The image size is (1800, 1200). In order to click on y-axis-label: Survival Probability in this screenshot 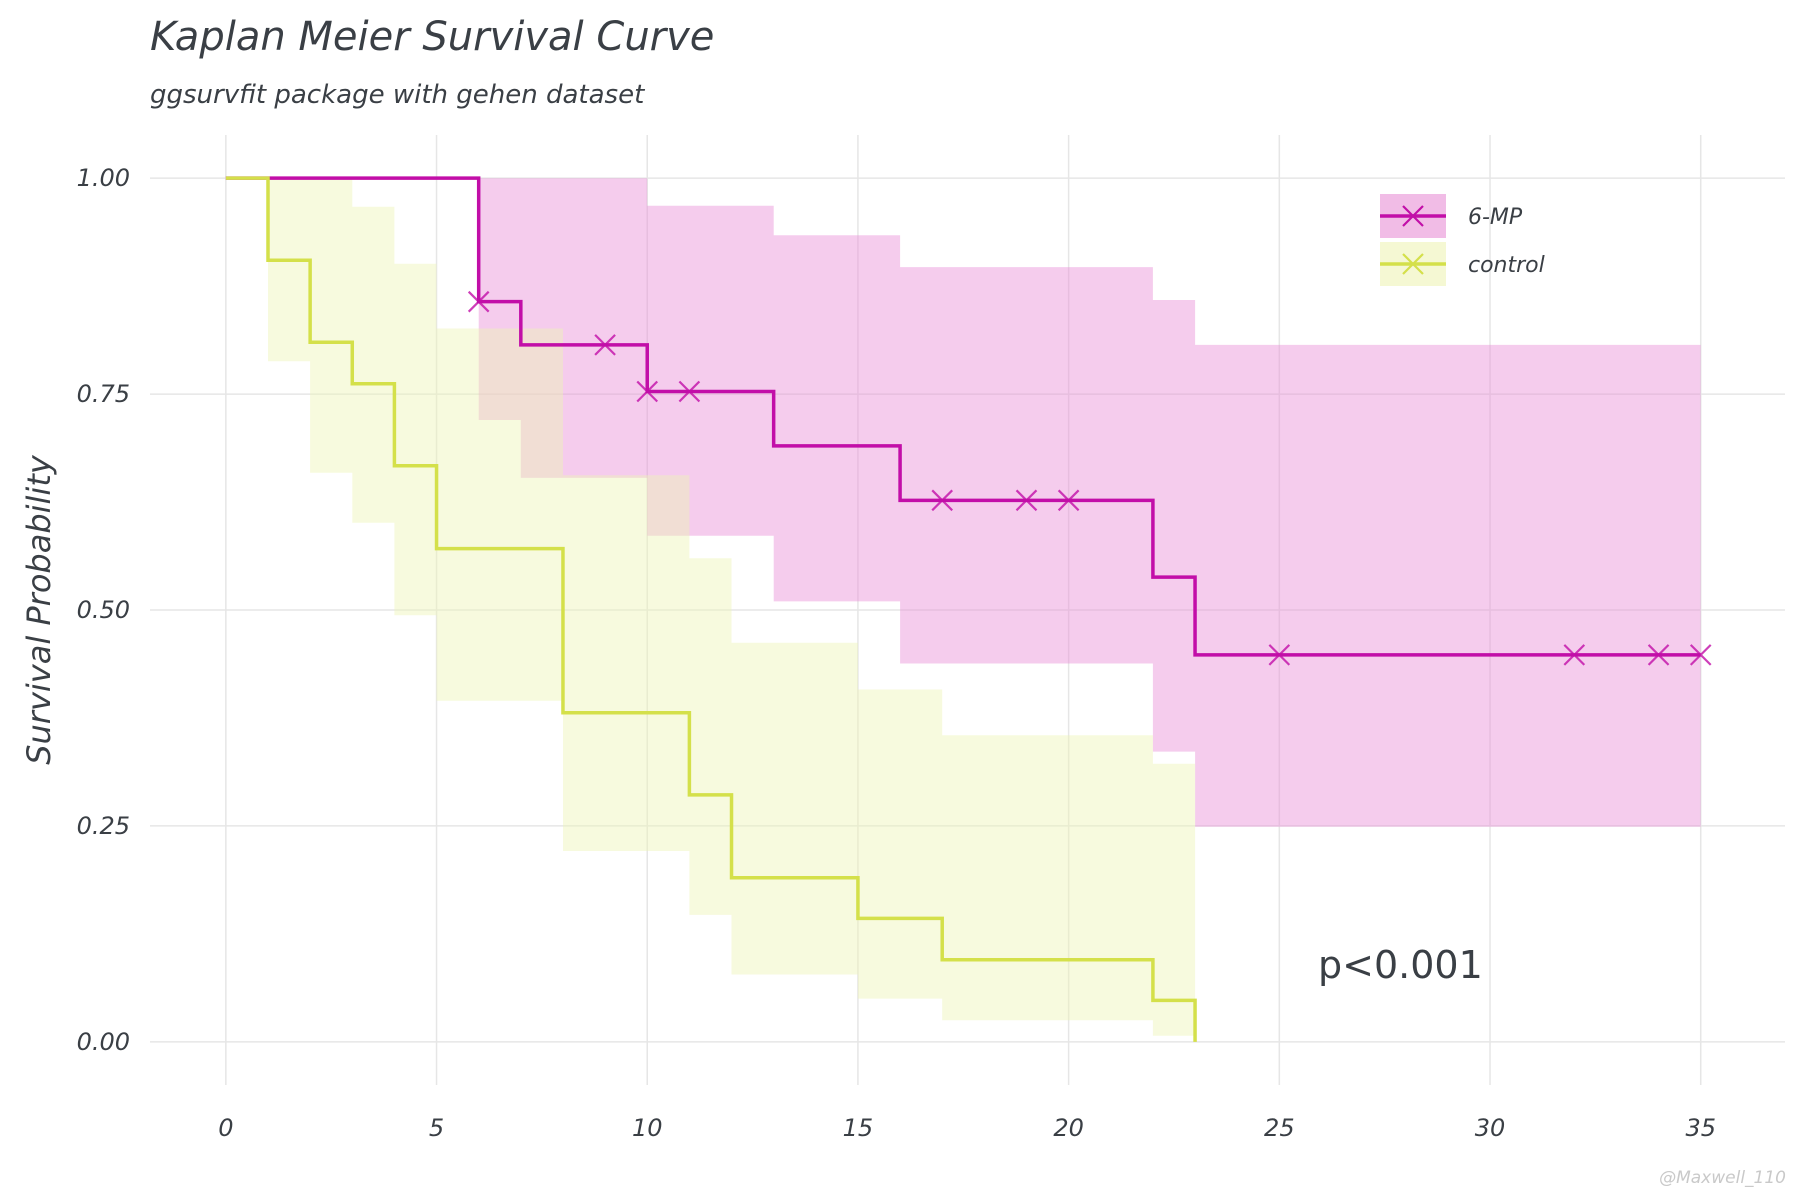, I will do `click(39, 609)`.